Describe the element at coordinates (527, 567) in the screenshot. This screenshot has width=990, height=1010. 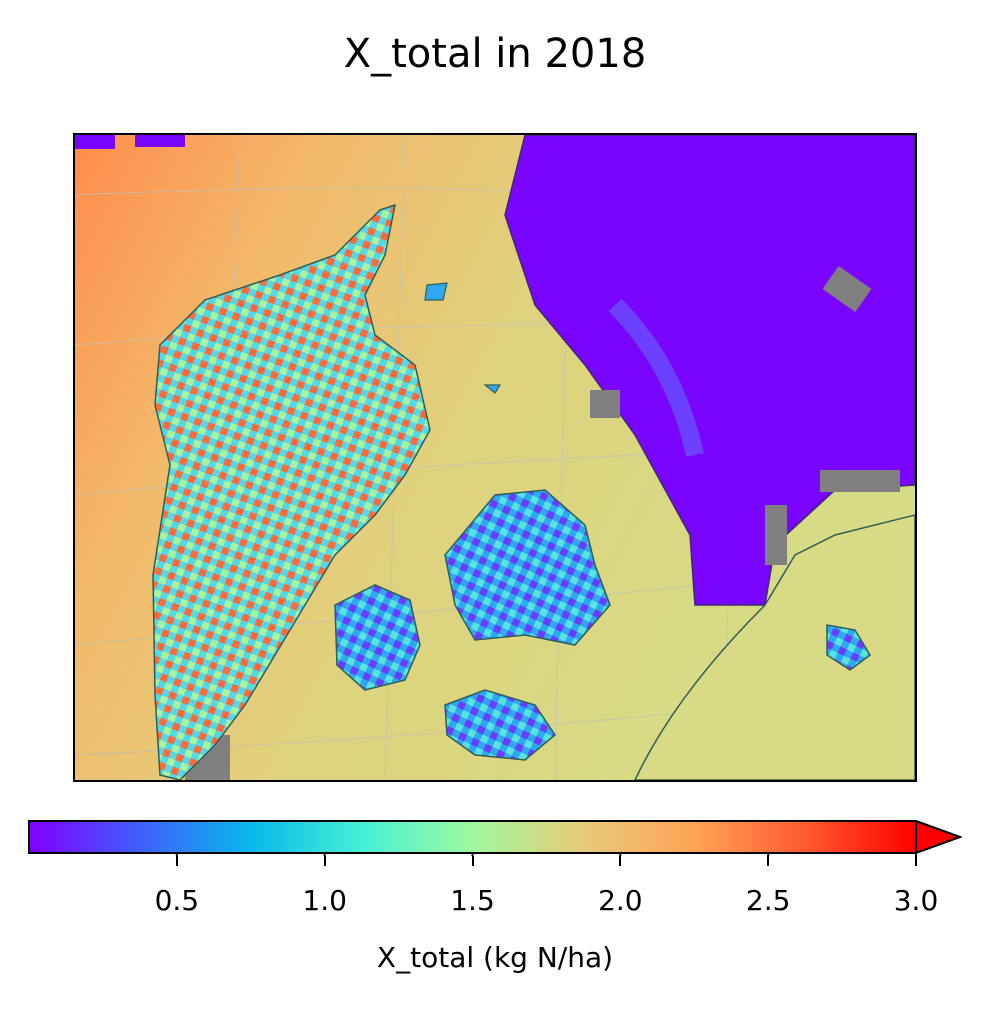
I see `zealand-island` at that location.